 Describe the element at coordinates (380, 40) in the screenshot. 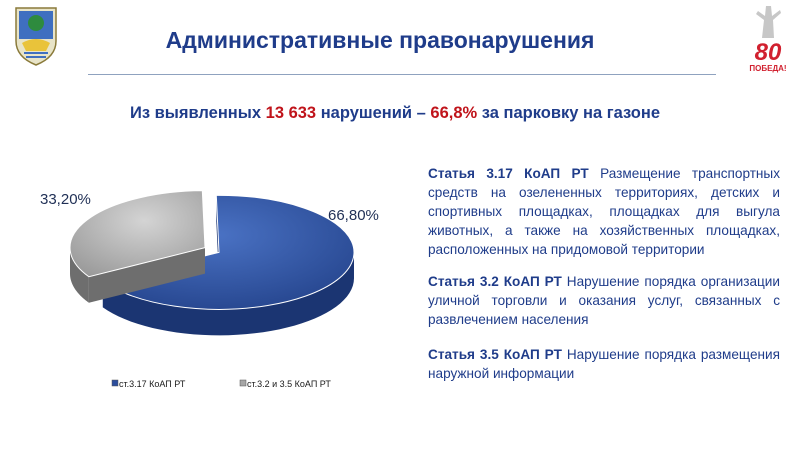

I see `page-title: Административные правонарушения` at that location.